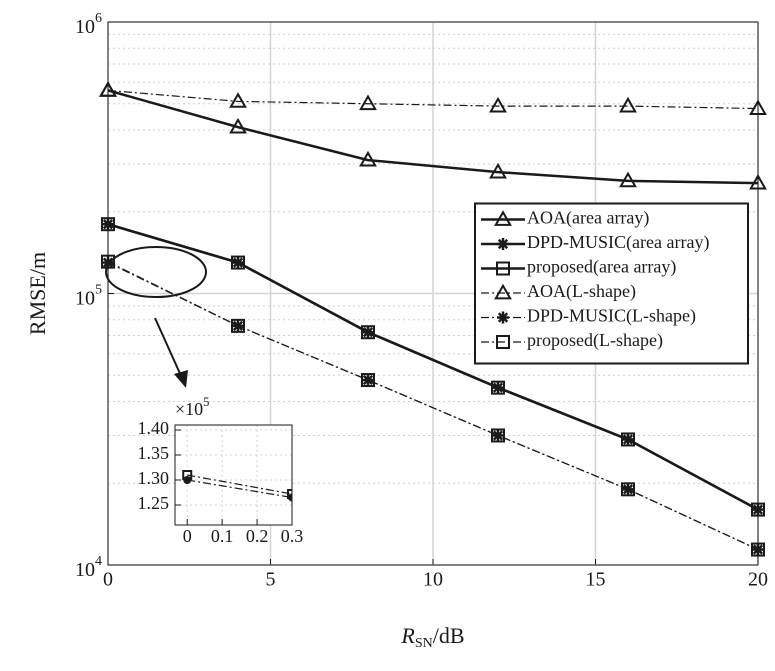 Image resolution: width=775 pixels, height=671 pixels. I want to click on arrow-shaft, so click(168, 348).